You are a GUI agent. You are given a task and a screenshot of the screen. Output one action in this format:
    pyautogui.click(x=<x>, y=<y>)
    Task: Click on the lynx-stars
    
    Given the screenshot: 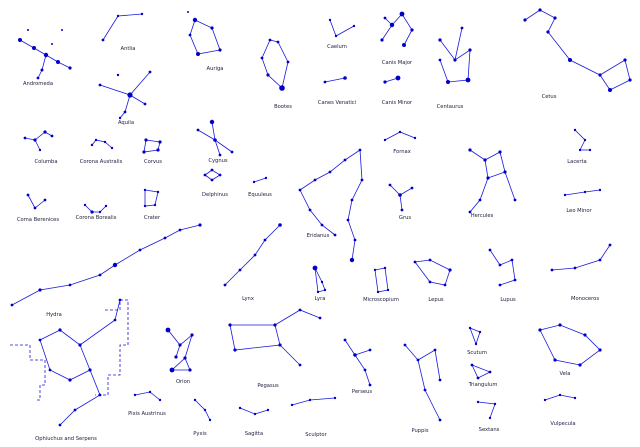 What is the action you would take?
    pyautogui.click(x=252, y=255)
    